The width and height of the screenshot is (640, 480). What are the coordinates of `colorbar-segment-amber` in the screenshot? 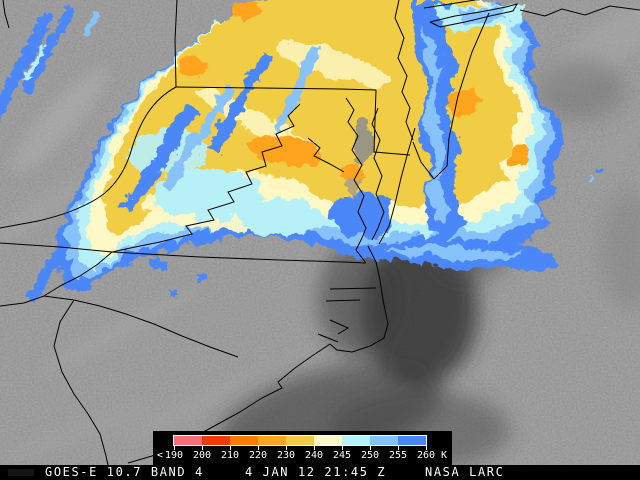 It's located at (272, 440).